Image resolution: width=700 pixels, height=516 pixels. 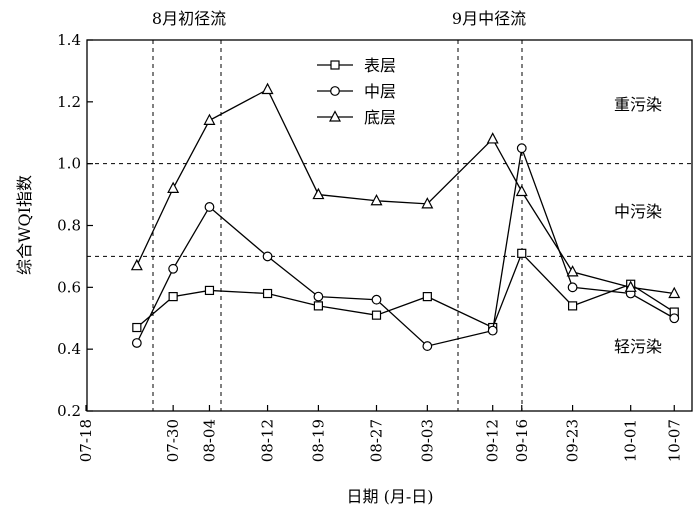 What do you see at coordinates (493, 440) in the screenshot?
I see `x-tick-label: 09-12` at bounding box center [493, 440].